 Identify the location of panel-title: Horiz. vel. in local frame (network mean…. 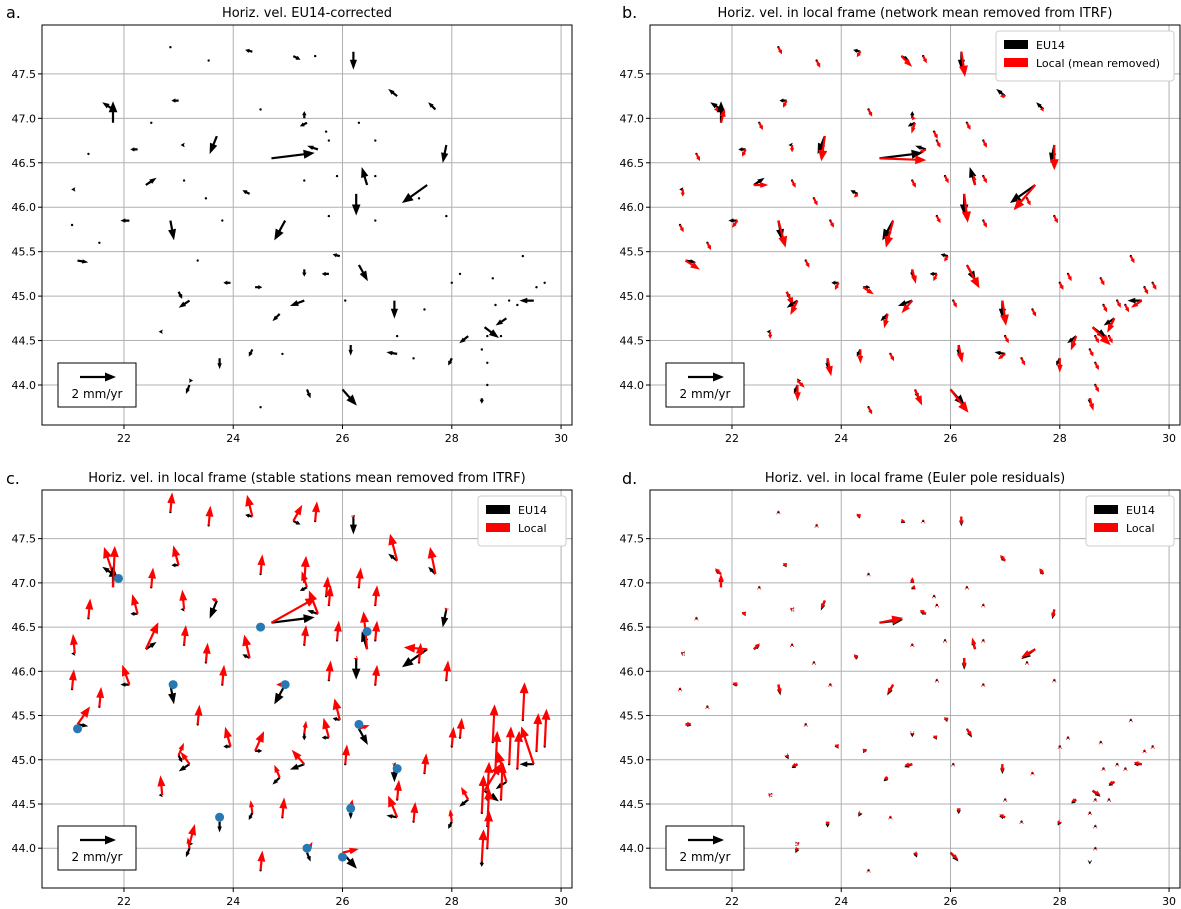
(915, 13).